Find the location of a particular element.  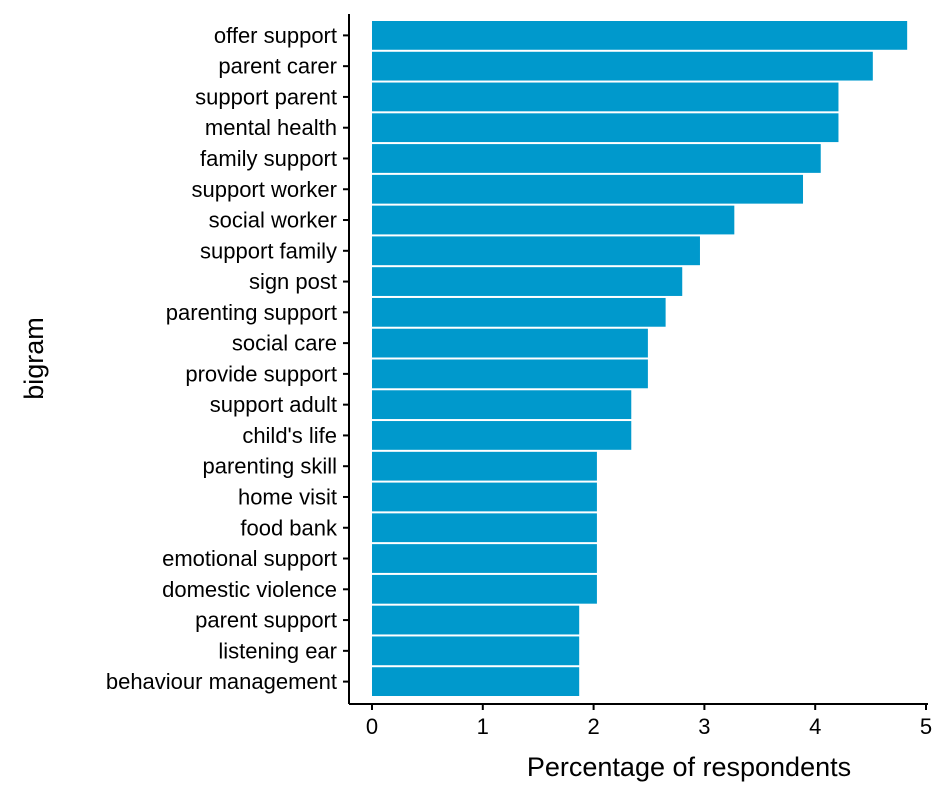

y-tick-label: parenting support is located at coordinates (251, 312).